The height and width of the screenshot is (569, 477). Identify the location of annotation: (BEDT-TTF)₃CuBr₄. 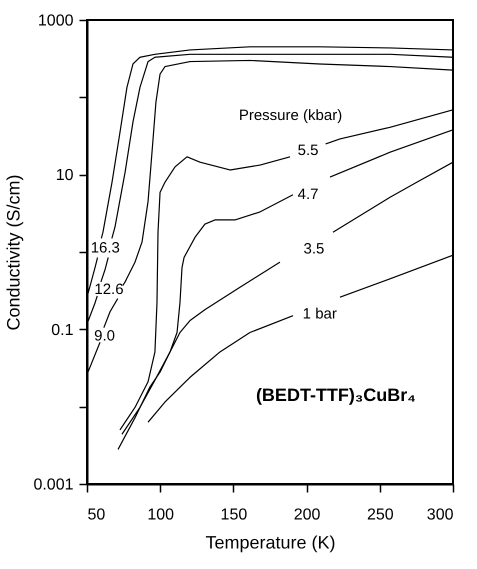
(336, 394).